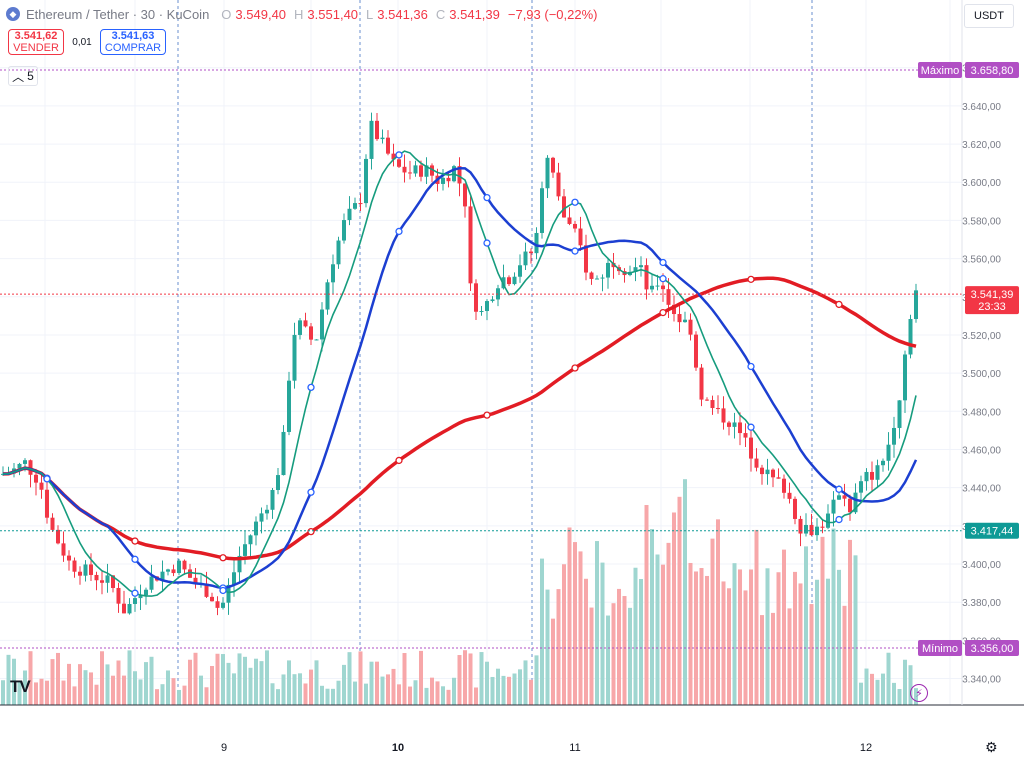 The width and height of the screenshot is (1024, 758). What do you see at coordinates (992, 71) in the screenshot?
I see `max-price-badge-text: 3.658,80` at bounding box center [992, 71].